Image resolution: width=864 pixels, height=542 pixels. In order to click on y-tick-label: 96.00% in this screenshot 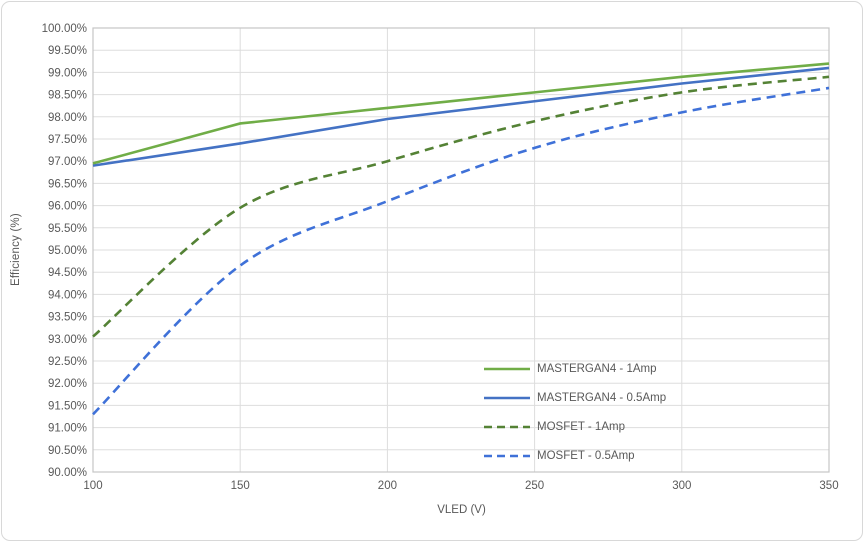, I will do `click(67, 207)`.